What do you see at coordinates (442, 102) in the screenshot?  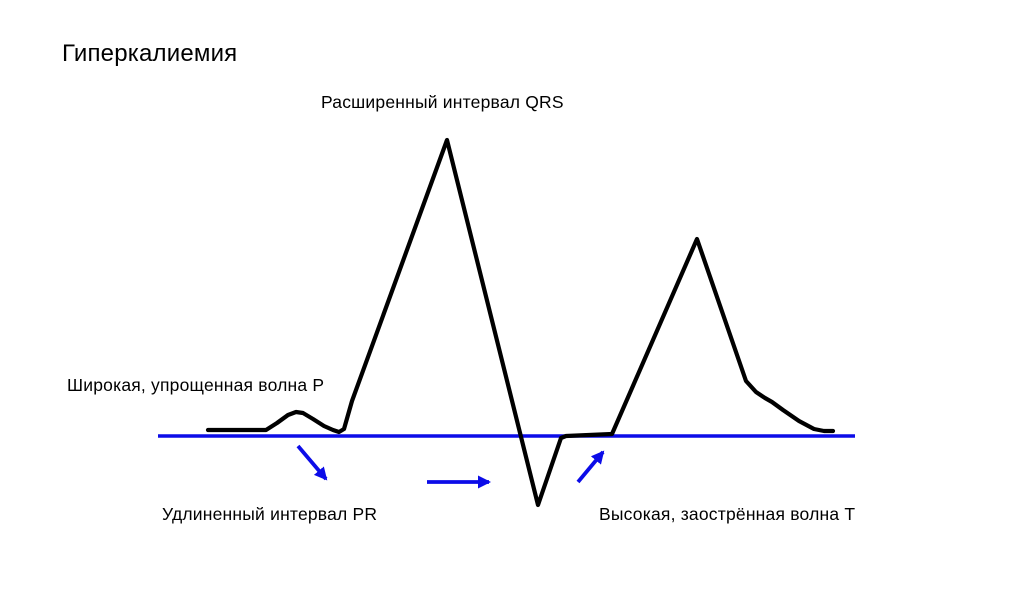 I see `qrs-interval-label: Расширенный интервал QRS` at bounding box center [442, 102].